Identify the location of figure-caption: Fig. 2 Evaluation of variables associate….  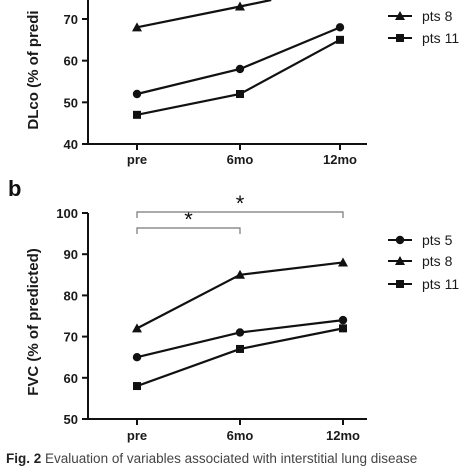
(240, 458).